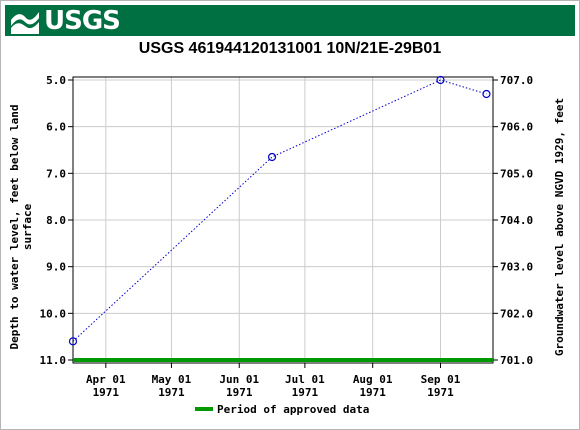 The image size is (580, 430). I want to click on x-tick-label-month: Apr 01, so click(106, 379).